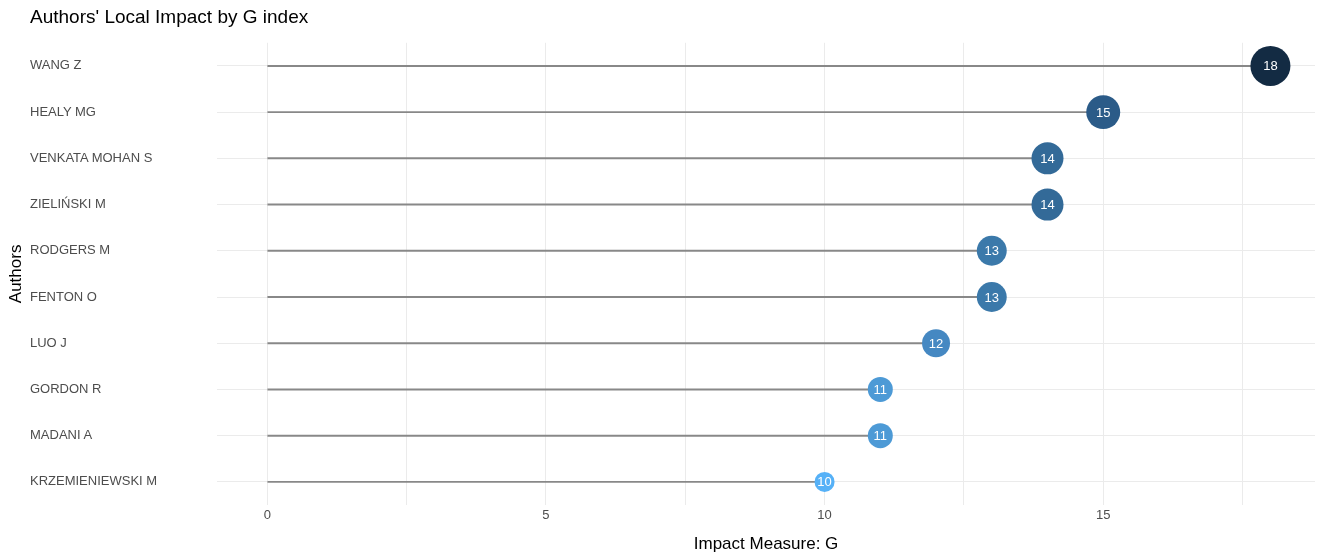 This screenshot has height=559, width=1335. Describe the element at coordinates (936, 343) in the screenshot. I see `data-label: 12` at that location.